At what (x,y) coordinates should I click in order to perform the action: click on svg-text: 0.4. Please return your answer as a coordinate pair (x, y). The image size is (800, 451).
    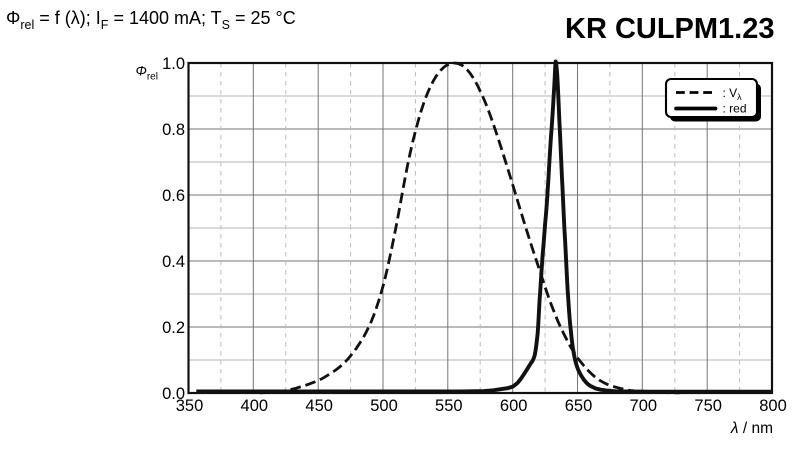
    Looking at the image, I should click on (173, 262).